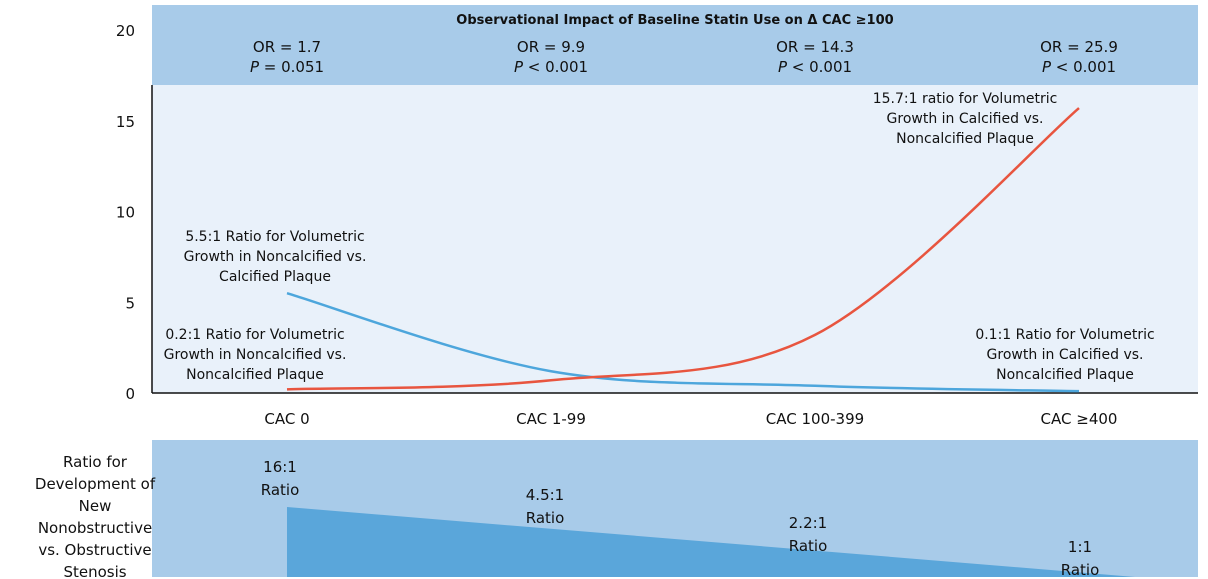  I want to click on ratio-wedge, so click(711, 542).